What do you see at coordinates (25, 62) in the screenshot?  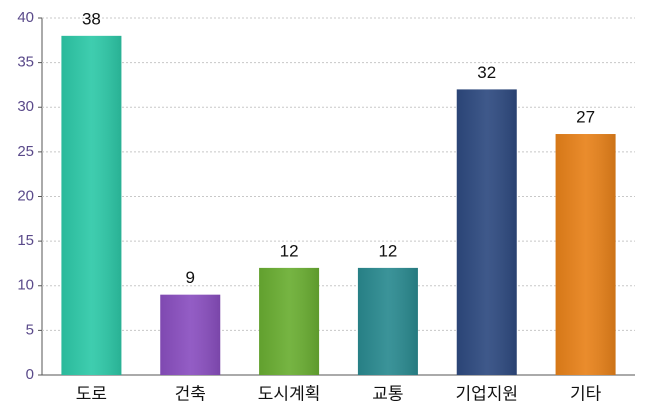 I see `y-tick-label: 35` at bounding box center [25, 62].